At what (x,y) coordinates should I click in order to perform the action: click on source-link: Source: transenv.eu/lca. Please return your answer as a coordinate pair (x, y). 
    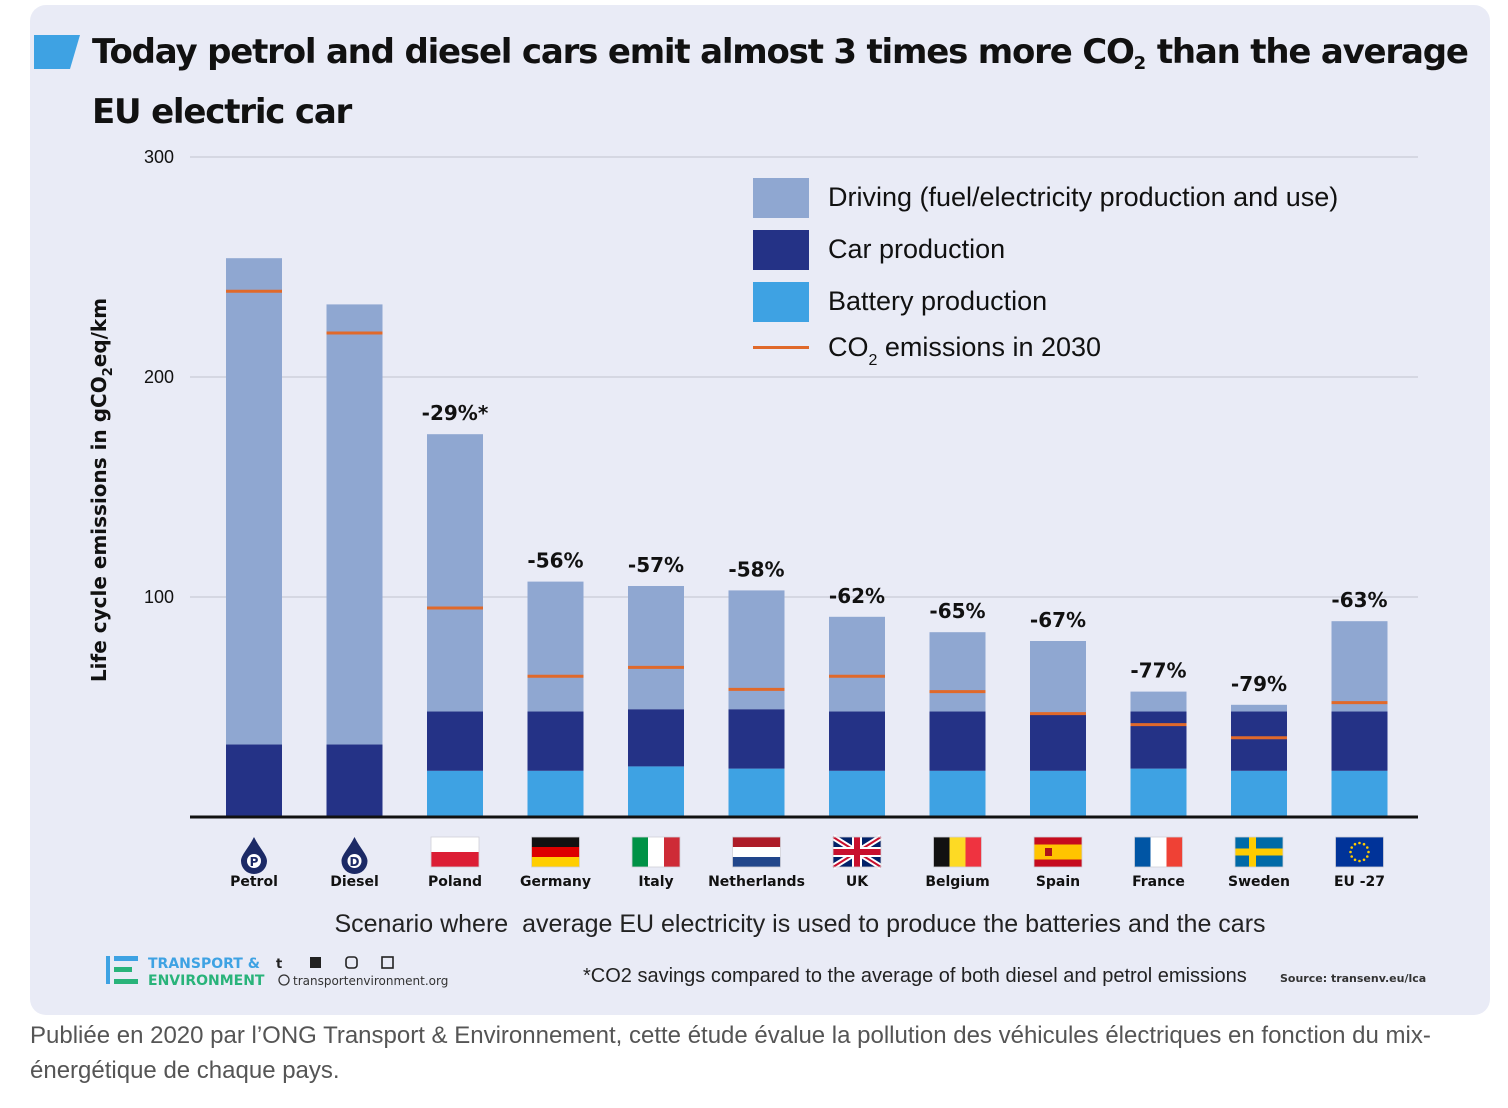
    Looking at the image, I should click on (1353, 978).